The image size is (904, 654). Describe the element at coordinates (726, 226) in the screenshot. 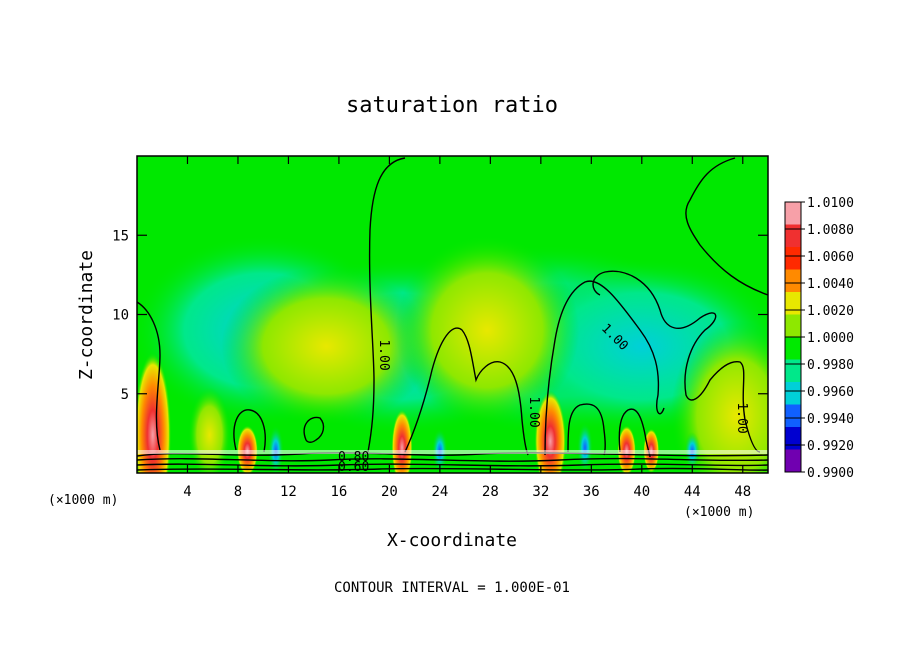

I see `contour-1.00-top-right` at that location.